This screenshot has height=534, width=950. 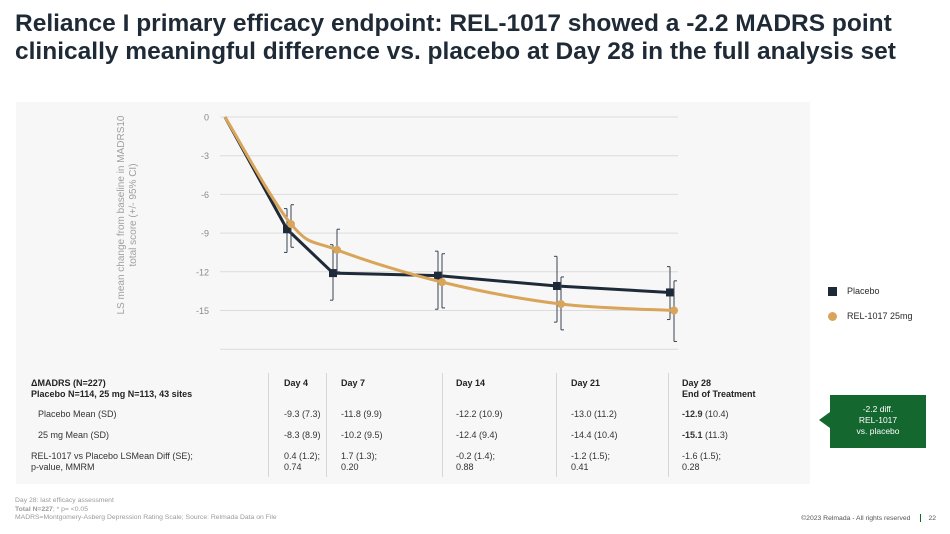 What do you see at coordinates (702, 456) in the screenshot?
I see `table-cell: -1.6 (1.5);` at bounding box center [702, 456].